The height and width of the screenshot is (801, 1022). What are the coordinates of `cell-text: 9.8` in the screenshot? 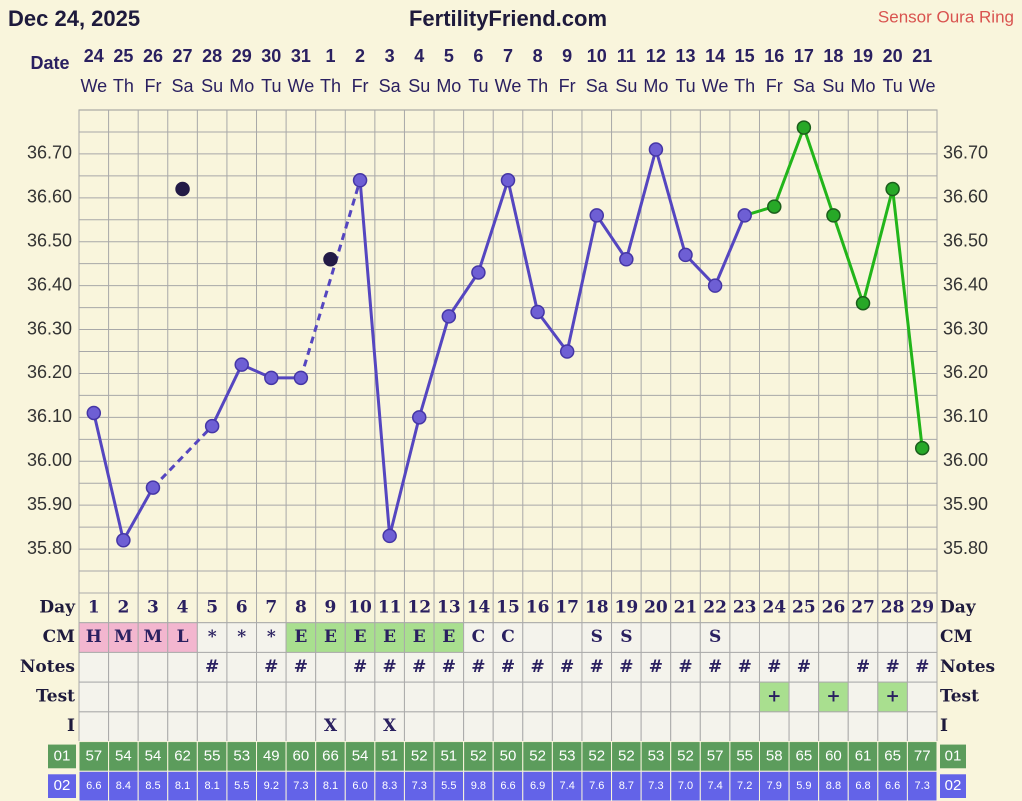 It's located at (478, 786).